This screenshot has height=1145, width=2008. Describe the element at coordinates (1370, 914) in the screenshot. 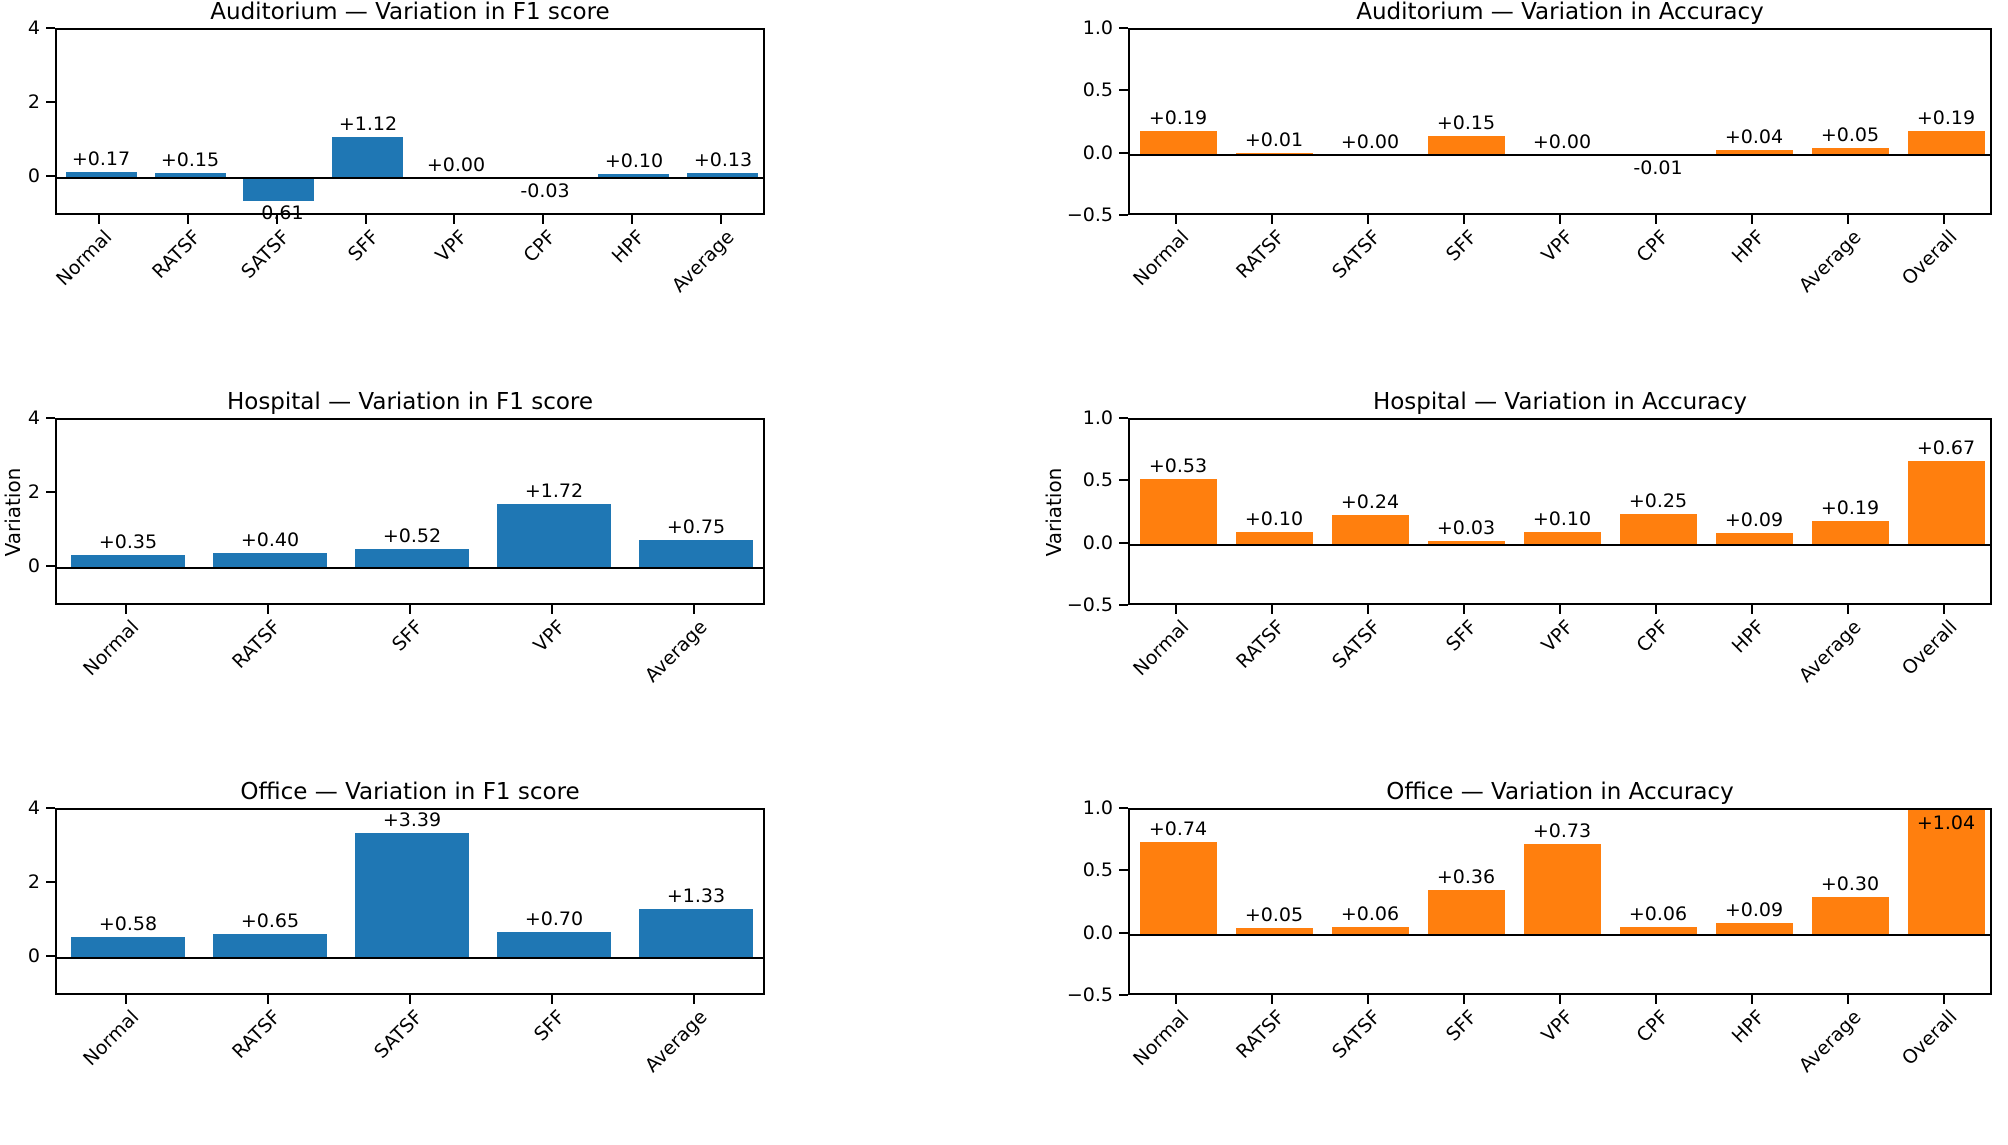

I see `bar-value-label: +0.06` at that location.